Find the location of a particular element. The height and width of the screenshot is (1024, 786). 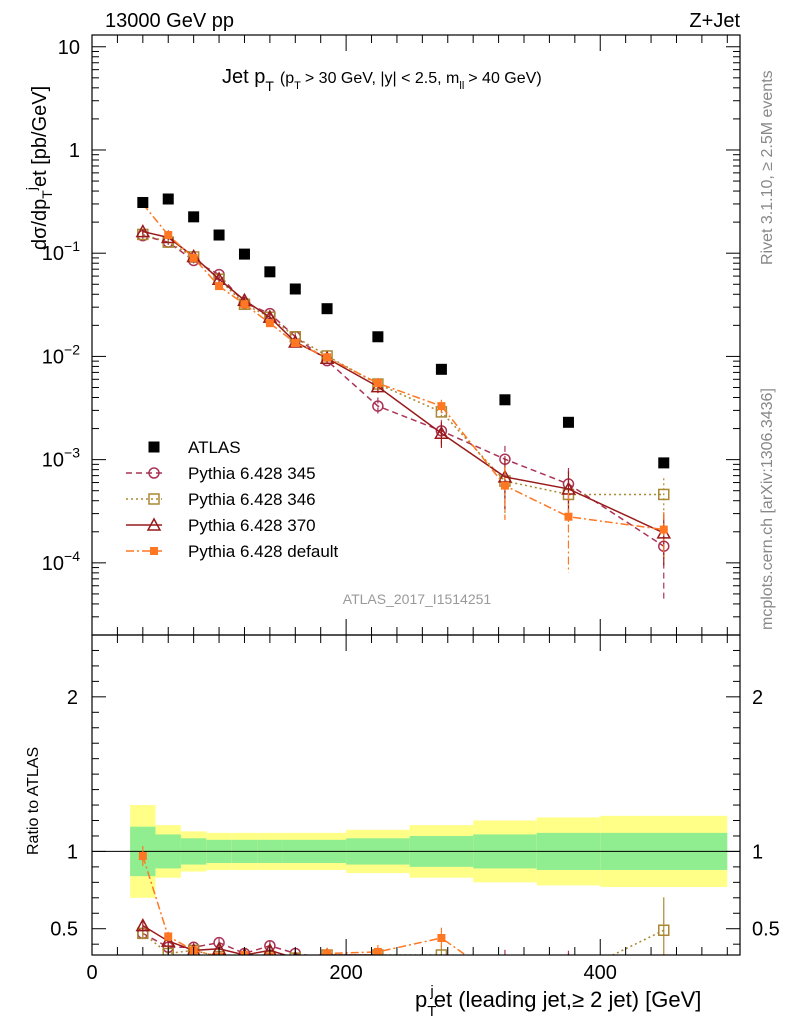

legend-item: Pythia 6.428 346 is located at coordinates (221, 499).